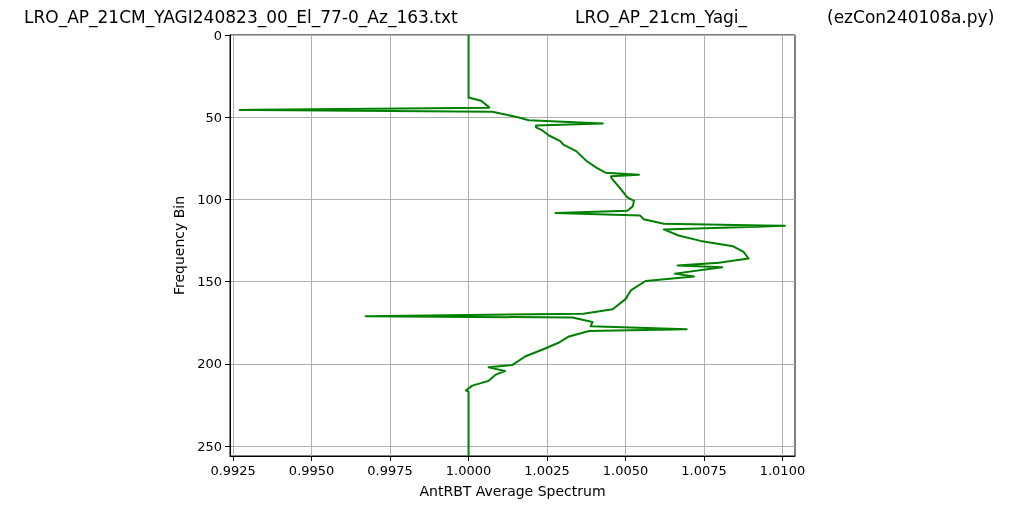 This screenshot has width=1024, height=517. Describe the element at coordinates (209, 446) in the screenshot. I see `y-tick-label: 250` at that location.